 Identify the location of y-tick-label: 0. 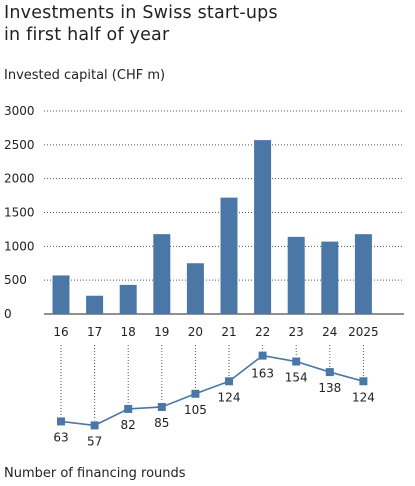
(8, 314).